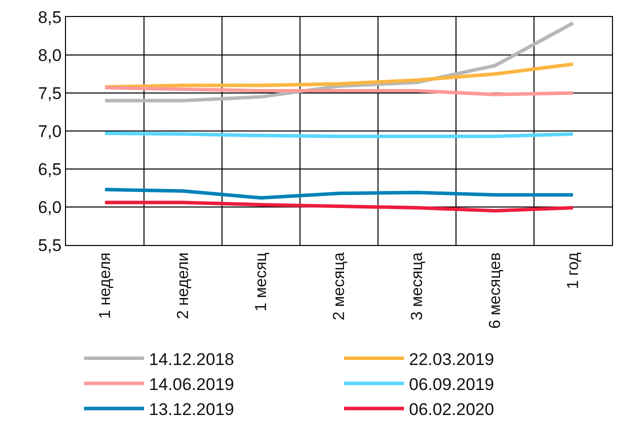  What do you see at coordinates (50, 131) in the screenshot?
I see `y-tick-label: 7,0` at bounding box center [50, 131].